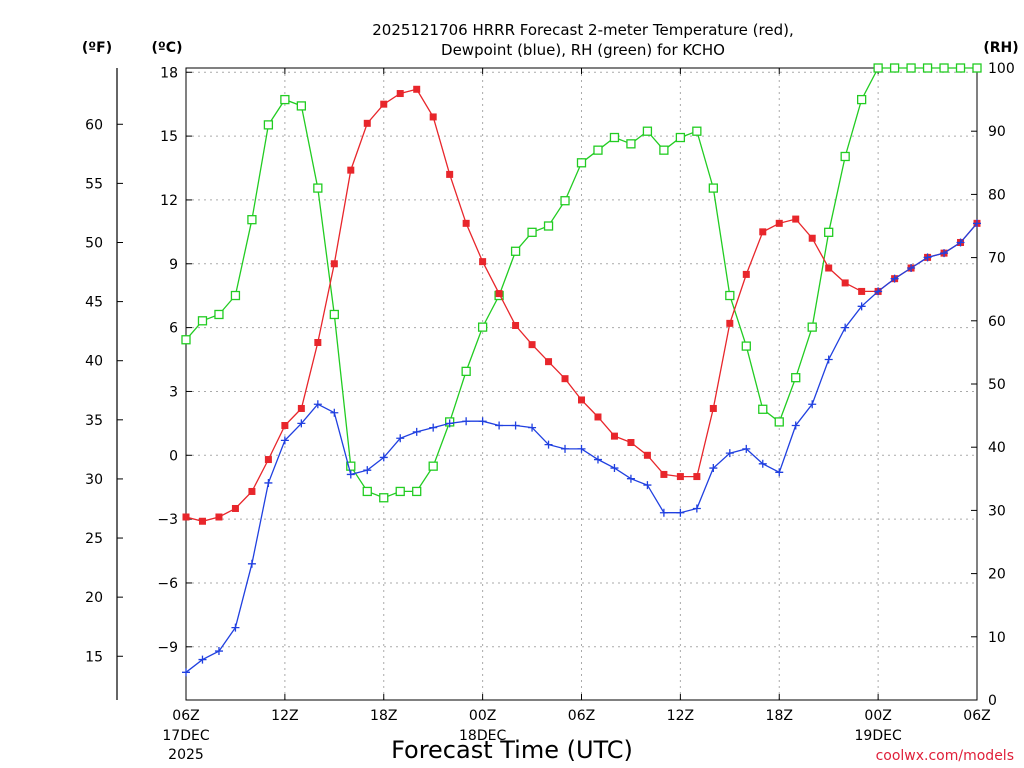 This screenshot has width=1024, height=768. I want to click on rh-unit-label: (RH), so click(1000, 48).